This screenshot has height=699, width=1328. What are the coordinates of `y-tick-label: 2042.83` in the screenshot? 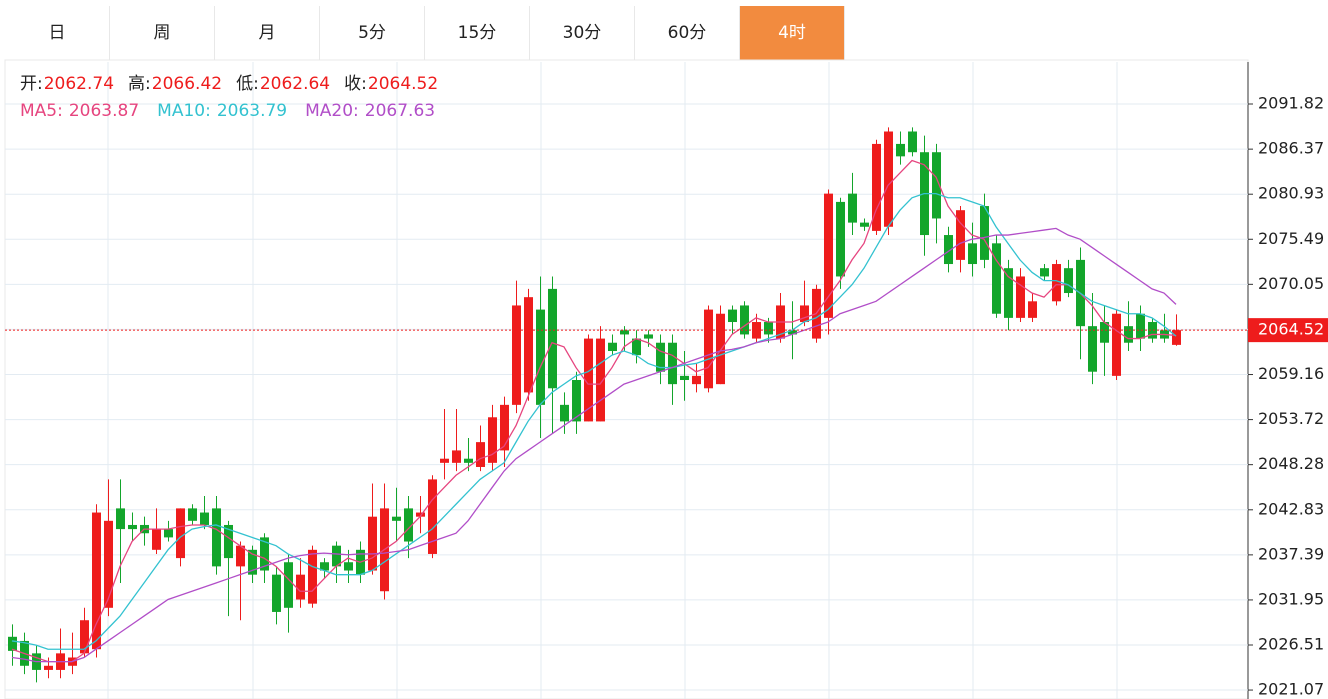 It's located at (1291, 508).